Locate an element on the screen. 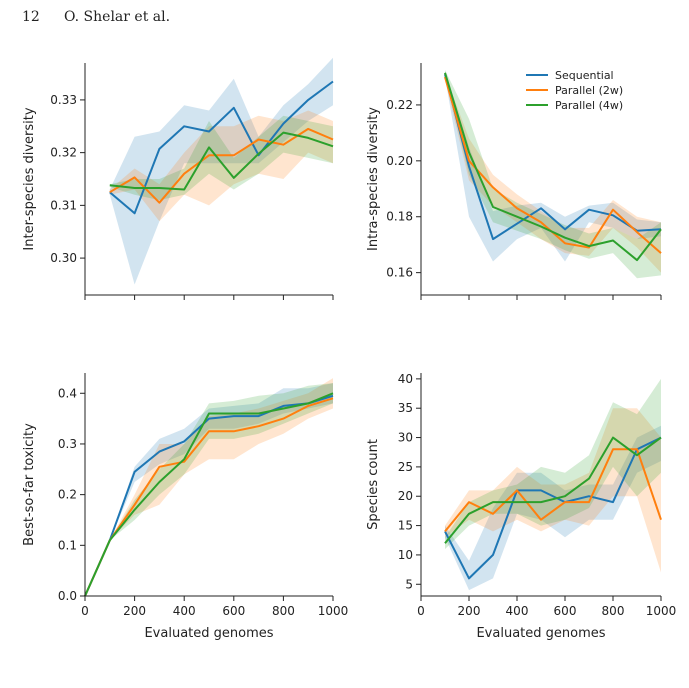  y-tick-label: 25 is located at coordinates (405, 467).